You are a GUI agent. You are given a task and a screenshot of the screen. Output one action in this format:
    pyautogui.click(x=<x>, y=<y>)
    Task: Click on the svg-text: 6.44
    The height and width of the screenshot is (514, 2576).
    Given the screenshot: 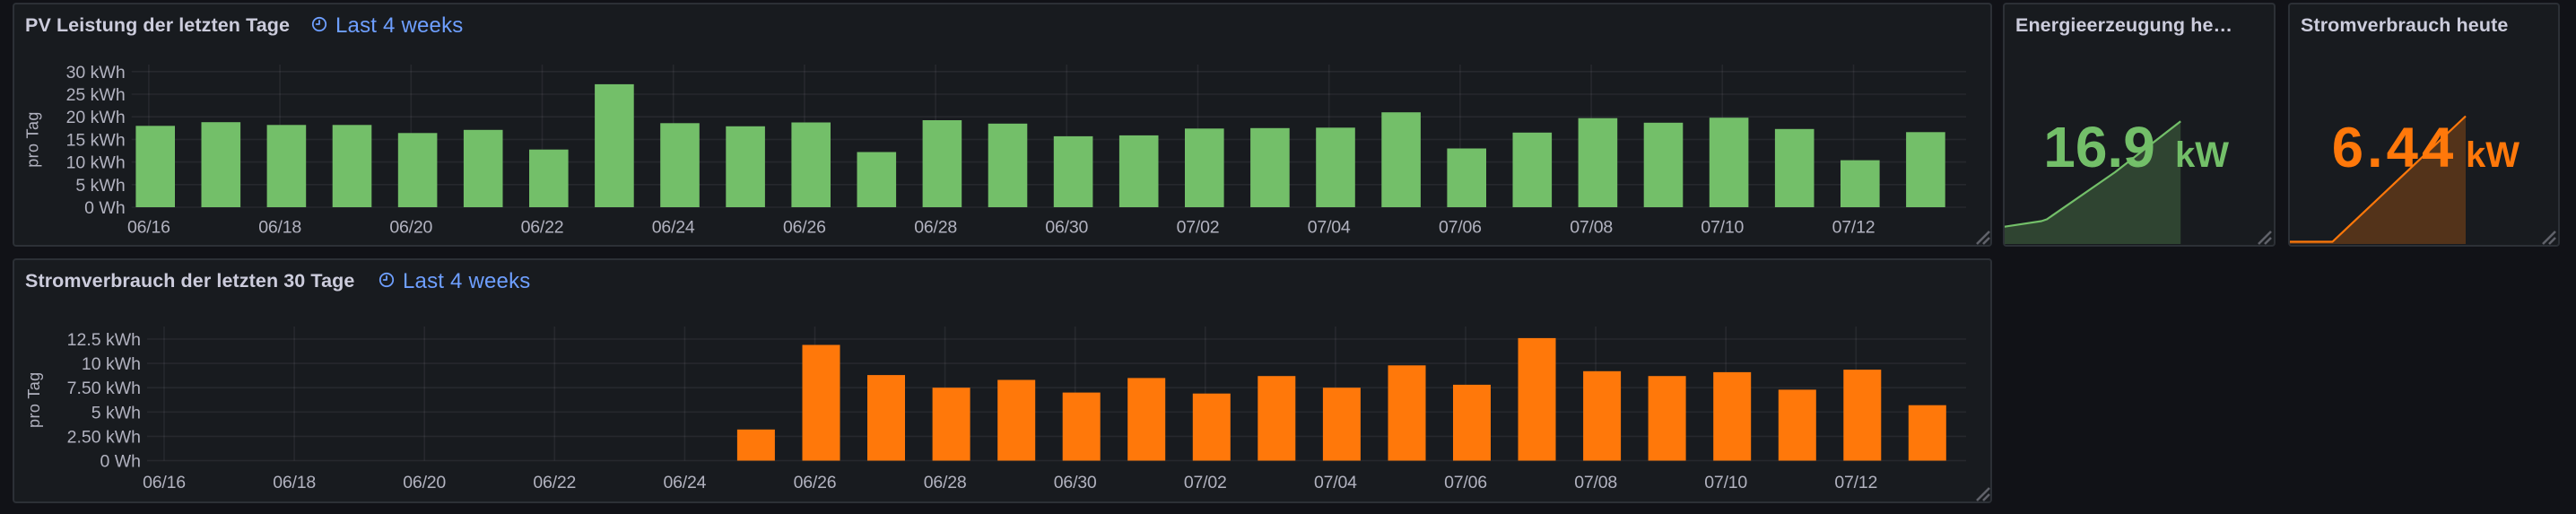 What is the action you would take?
    pyautogui.click(x=2395, y=148)
    